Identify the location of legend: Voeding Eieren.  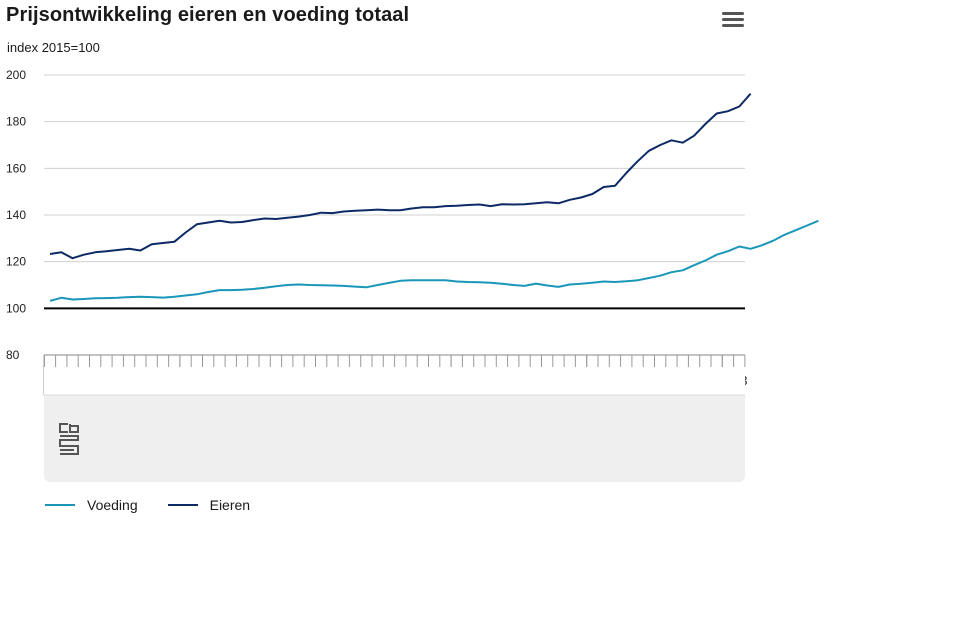
(147, 505).